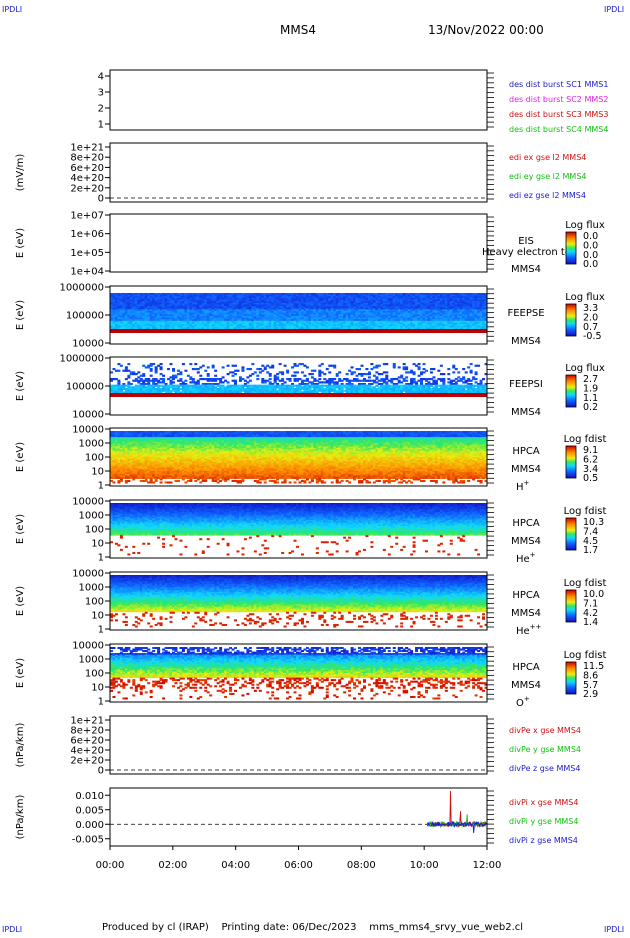  What do you see at coordinates (101, 125) in the screenshot?
I see `y-tick-label: 1` at bounding box center [101, 125].